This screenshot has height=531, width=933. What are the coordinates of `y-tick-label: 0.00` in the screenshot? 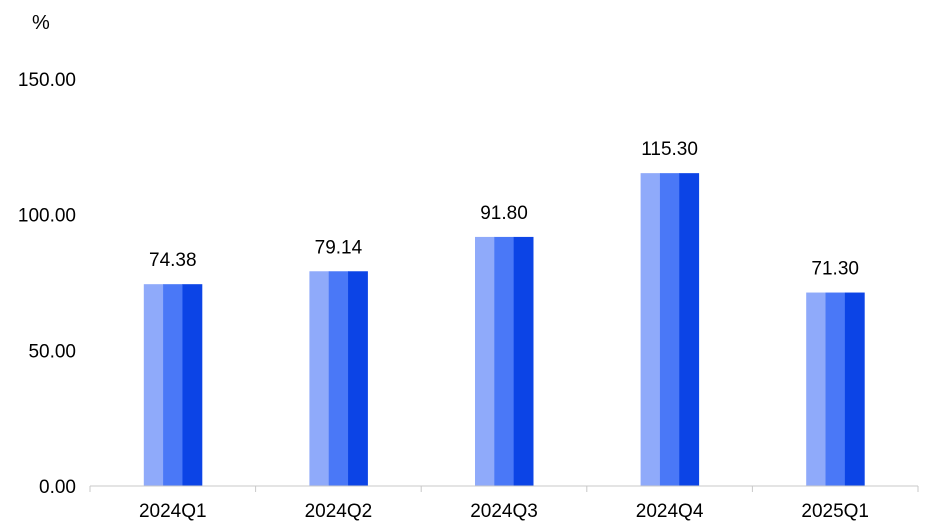 It's located at (57, 487).